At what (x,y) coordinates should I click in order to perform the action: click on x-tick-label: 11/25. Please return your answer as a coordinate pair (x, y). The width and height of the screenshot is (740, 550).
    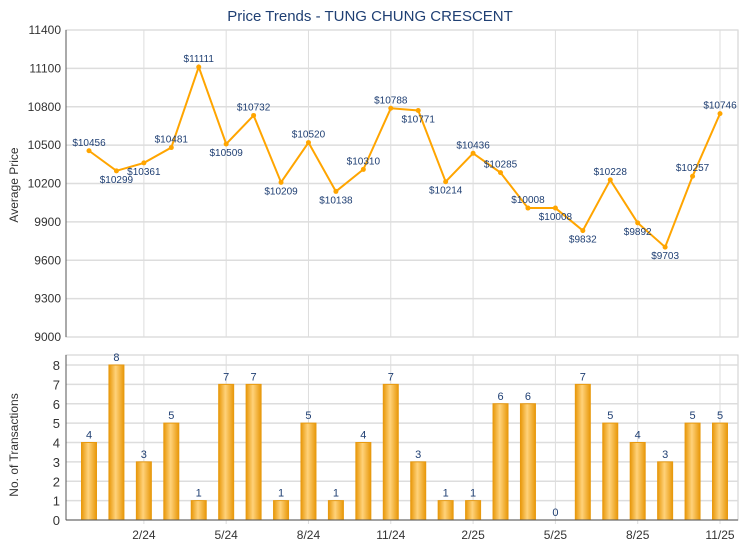
    Looking at the image, I should click on (719, 535).